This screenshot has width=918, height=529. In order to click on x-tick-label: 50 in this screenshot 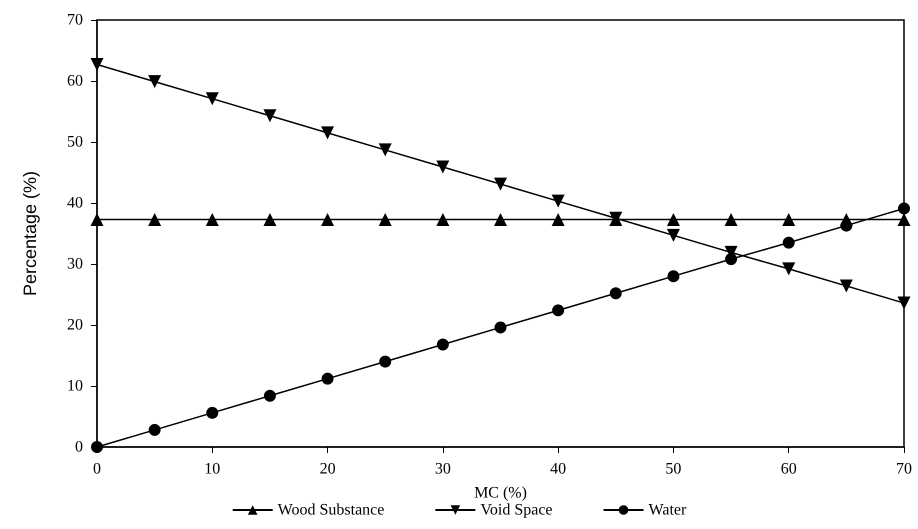, I will do `click(673, 469)`.